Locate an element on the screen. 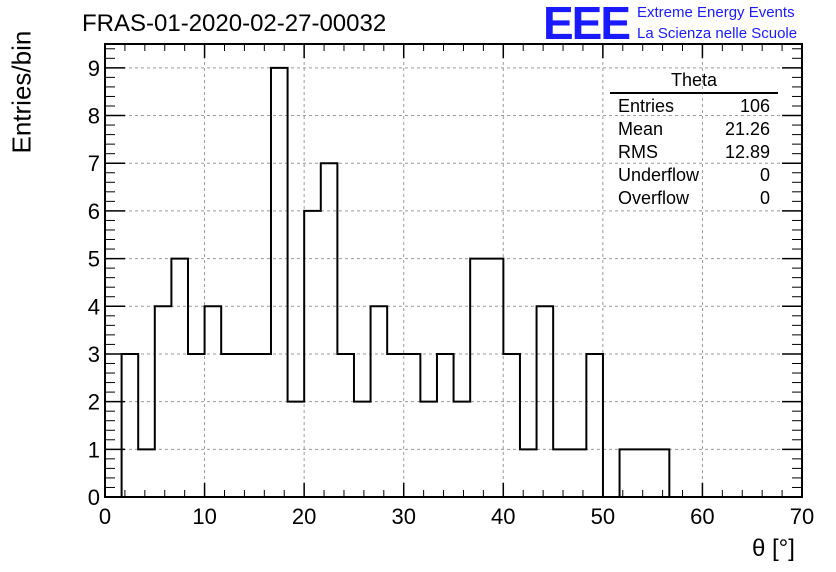 The image size is (836, 572). y-tick-label: 7 is located at coordinates (94, 163).